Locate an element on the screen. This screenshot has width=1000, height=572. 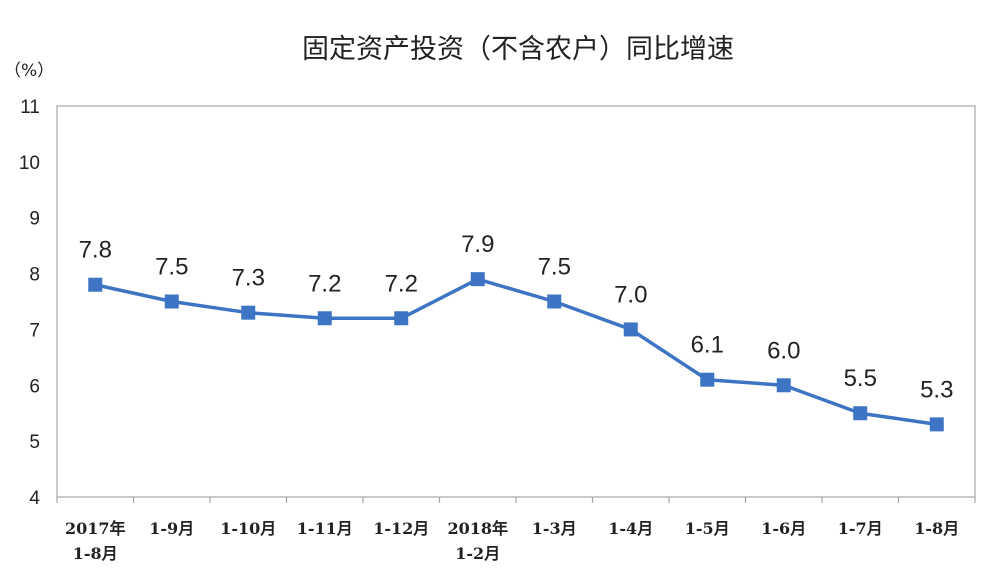
y-tick-label: 6 is located at coordinates (34, 386).